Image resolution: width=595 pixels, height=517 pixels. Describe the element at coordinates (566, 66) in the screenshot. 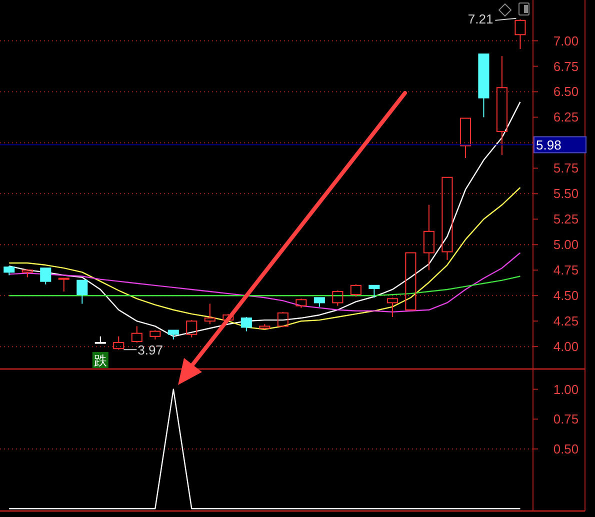

I see `y-tick-label: 6.75` at that location.